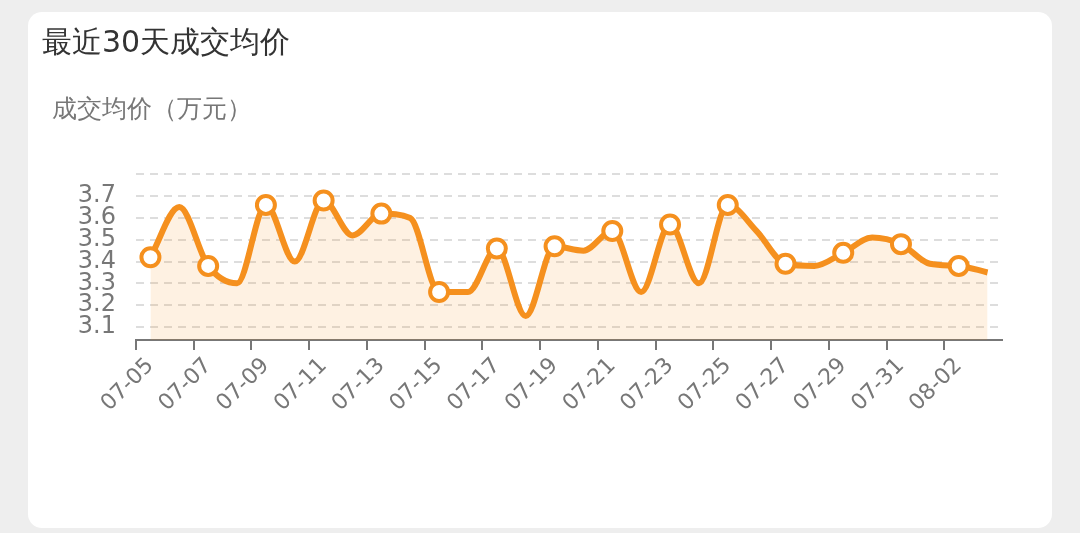 The width and height of the screenshot is (1080, 533). What do you see at coordinates (152, 109) in the screenshot?
I see `y-axis-title: 成交均价（万元）` at bounding box center [152, 109].